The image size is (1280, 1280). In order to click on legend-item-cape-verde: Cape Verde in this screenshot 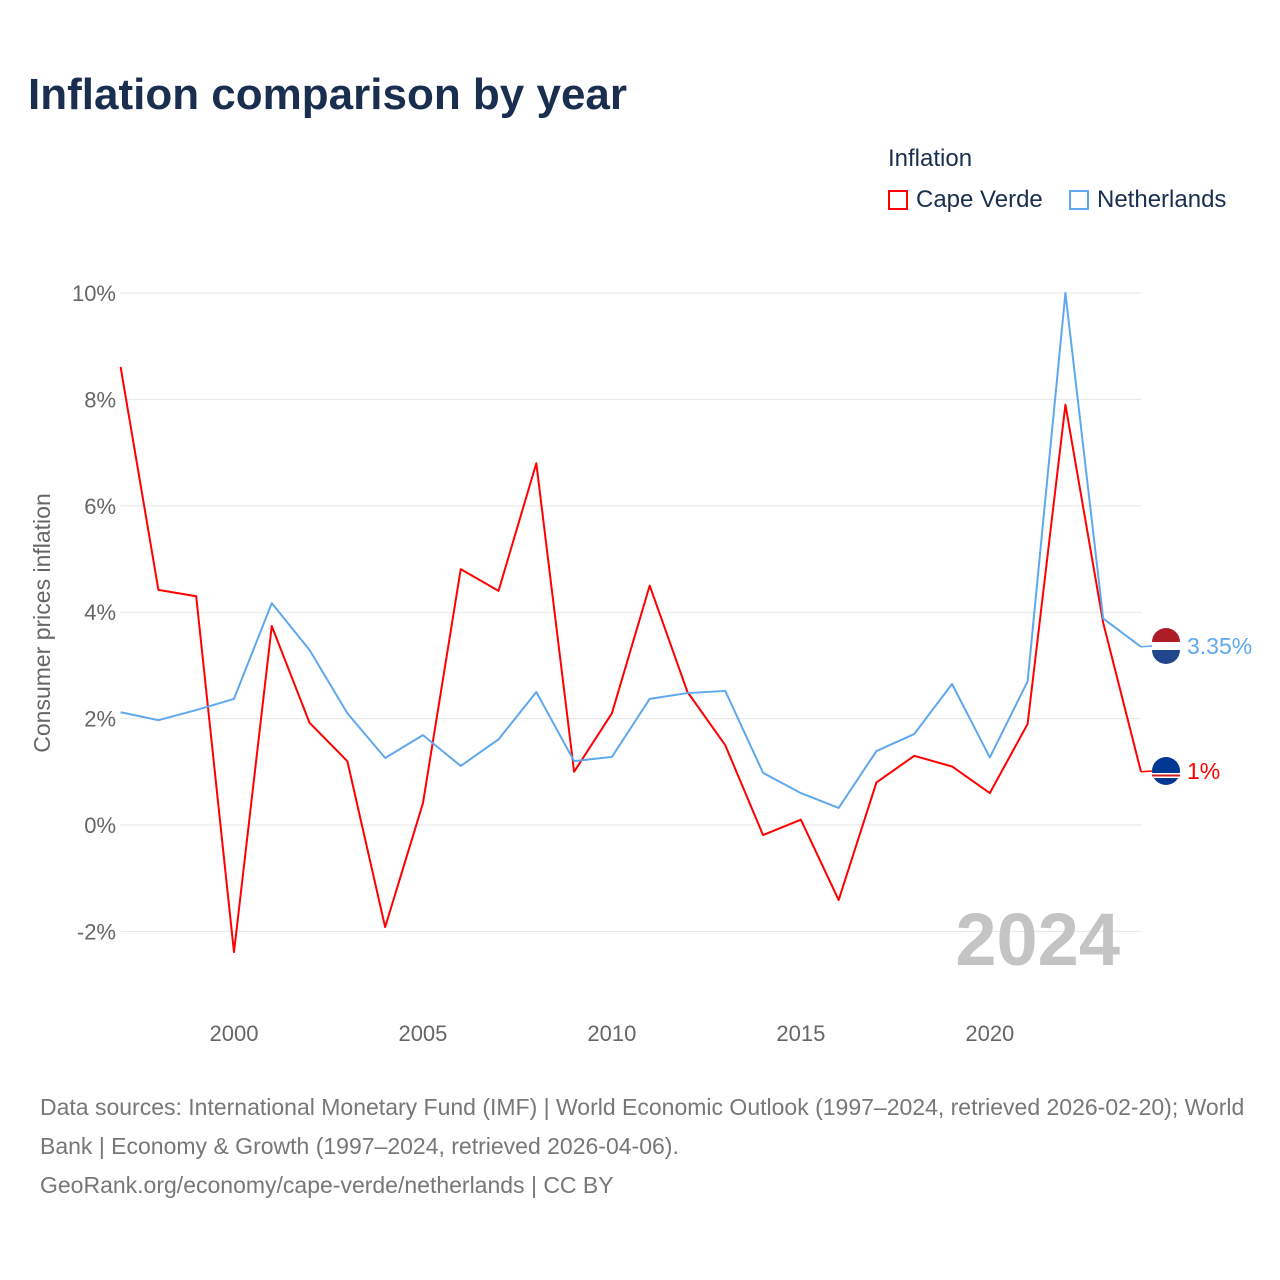, I will do `click(965, 200)`.